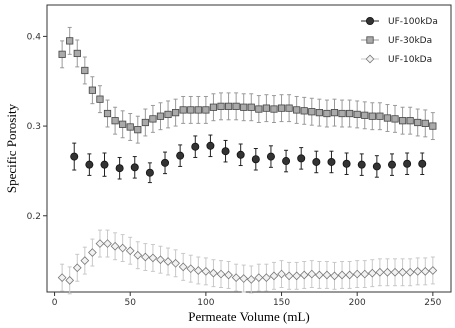  Describe the element at coordinates (130, 303) in the screenshot. I see `x-tick-label: 50` at that location.